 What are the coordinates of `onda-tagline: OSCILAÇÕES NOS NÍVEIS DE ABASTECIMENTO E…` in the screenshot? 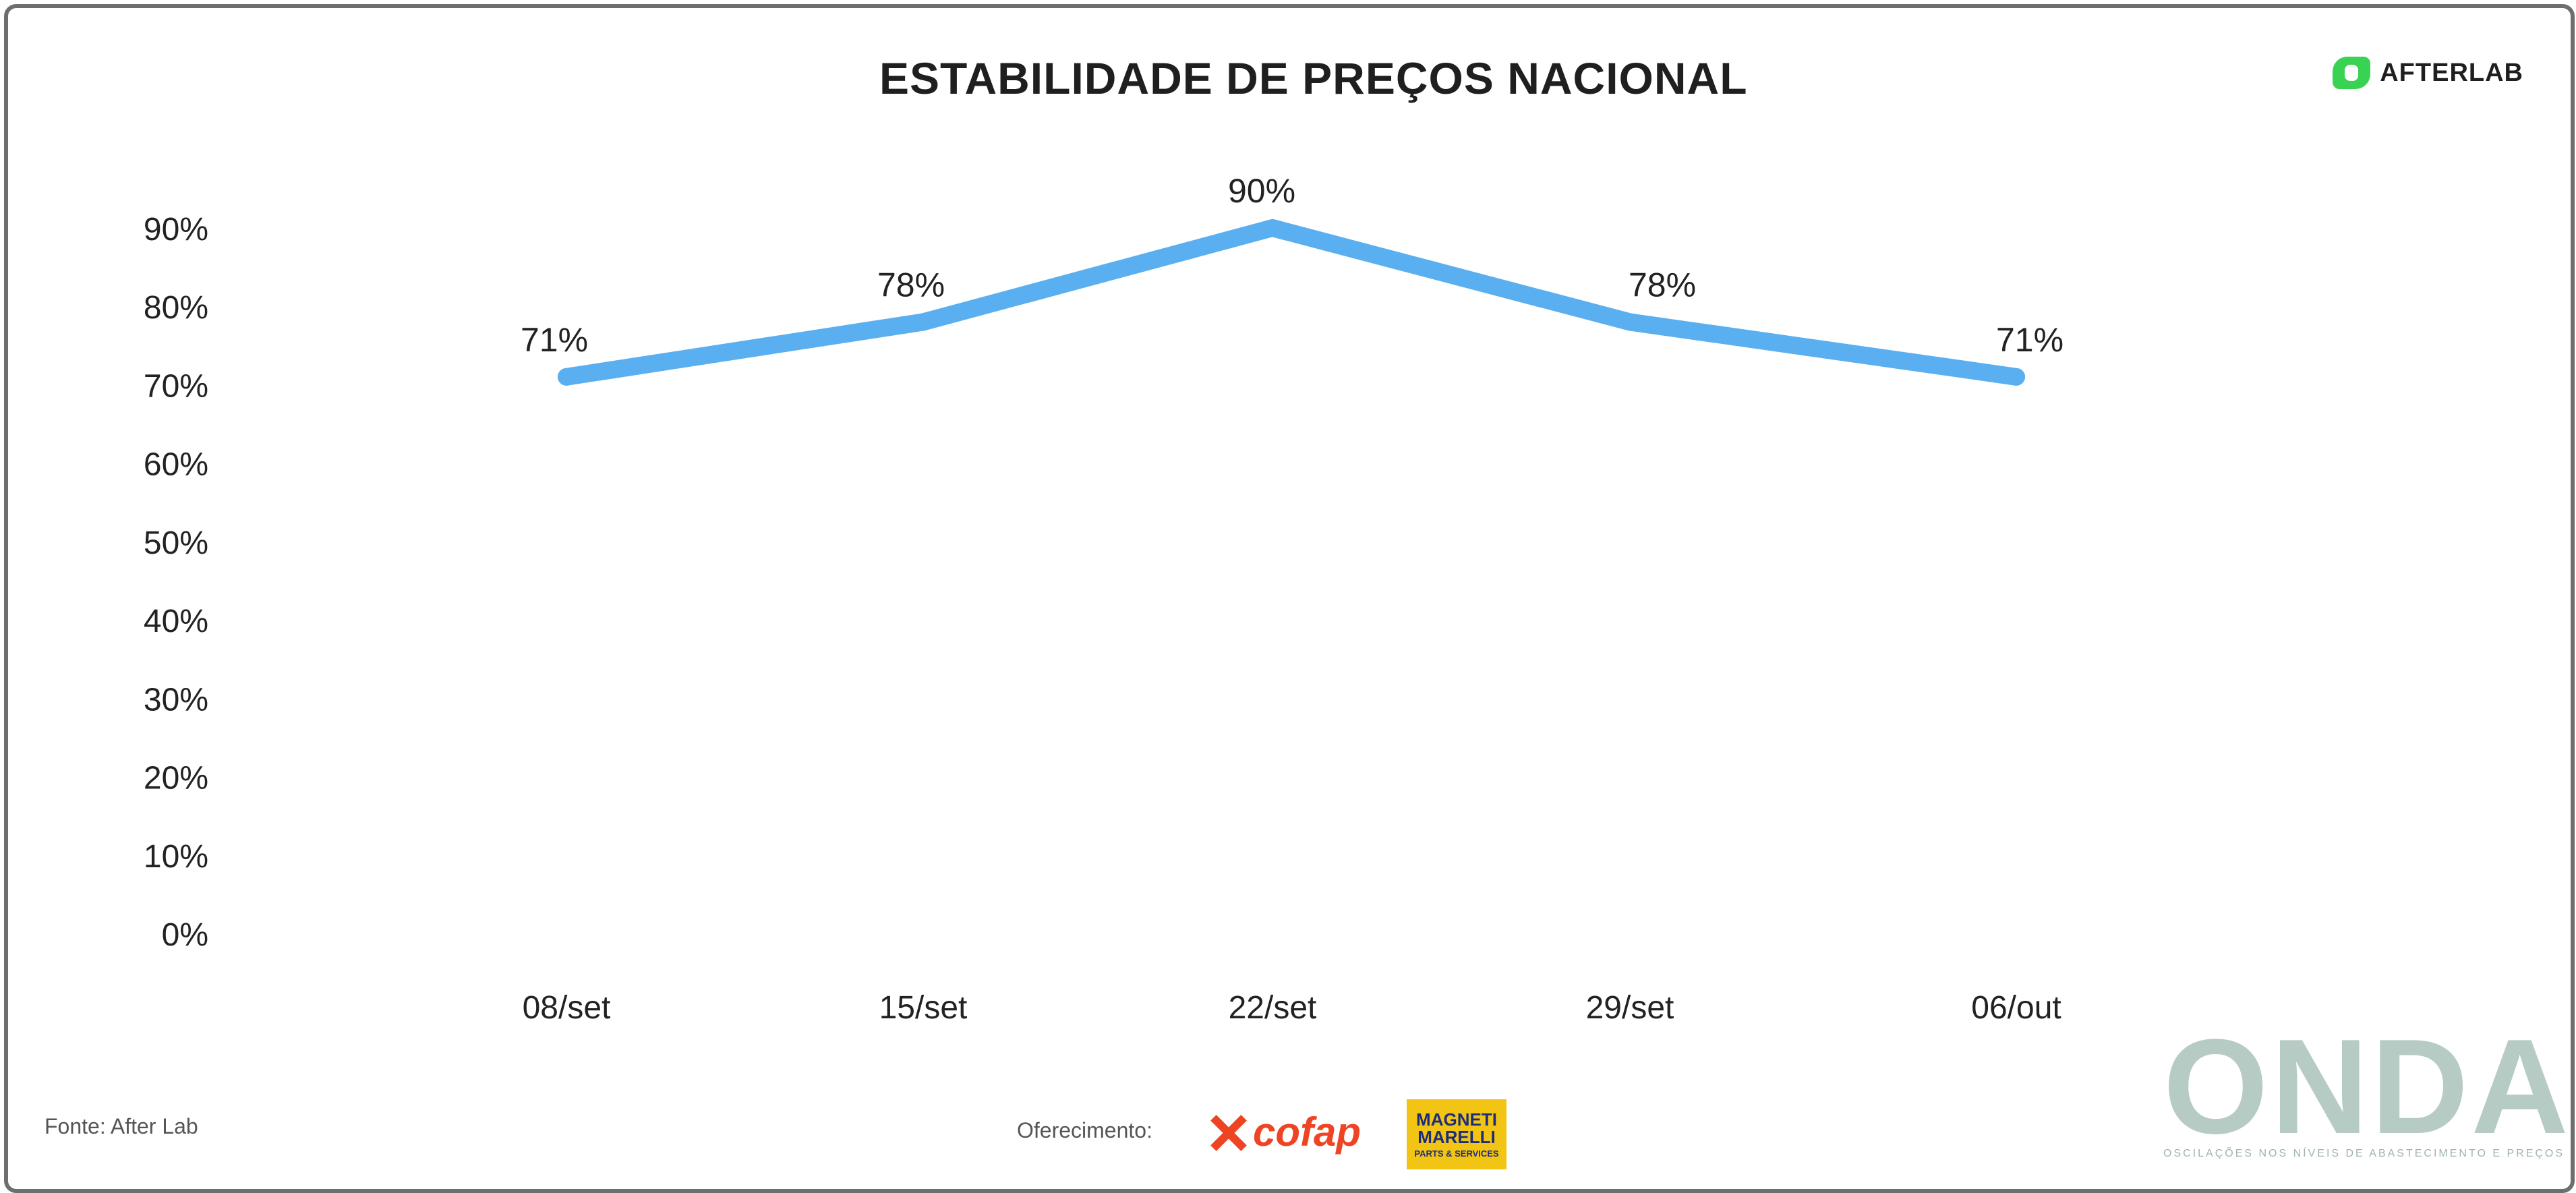 It's located at (2364, 1153).